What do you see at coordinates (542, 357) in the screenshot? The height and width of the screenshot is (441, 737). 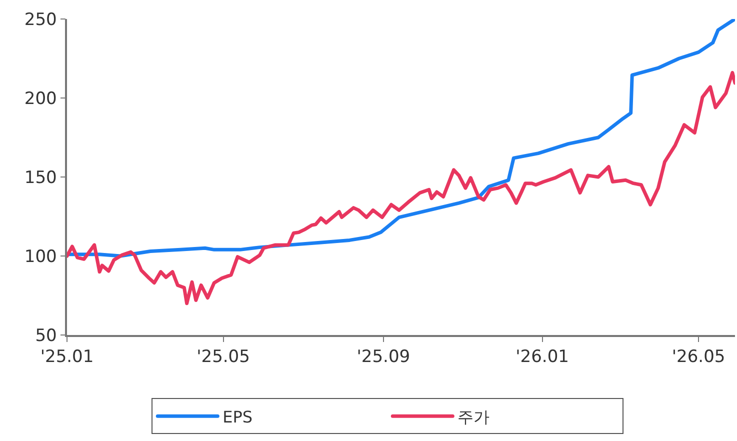 I see `x-tick-label: '26.01` at bounding box center [542, 357].